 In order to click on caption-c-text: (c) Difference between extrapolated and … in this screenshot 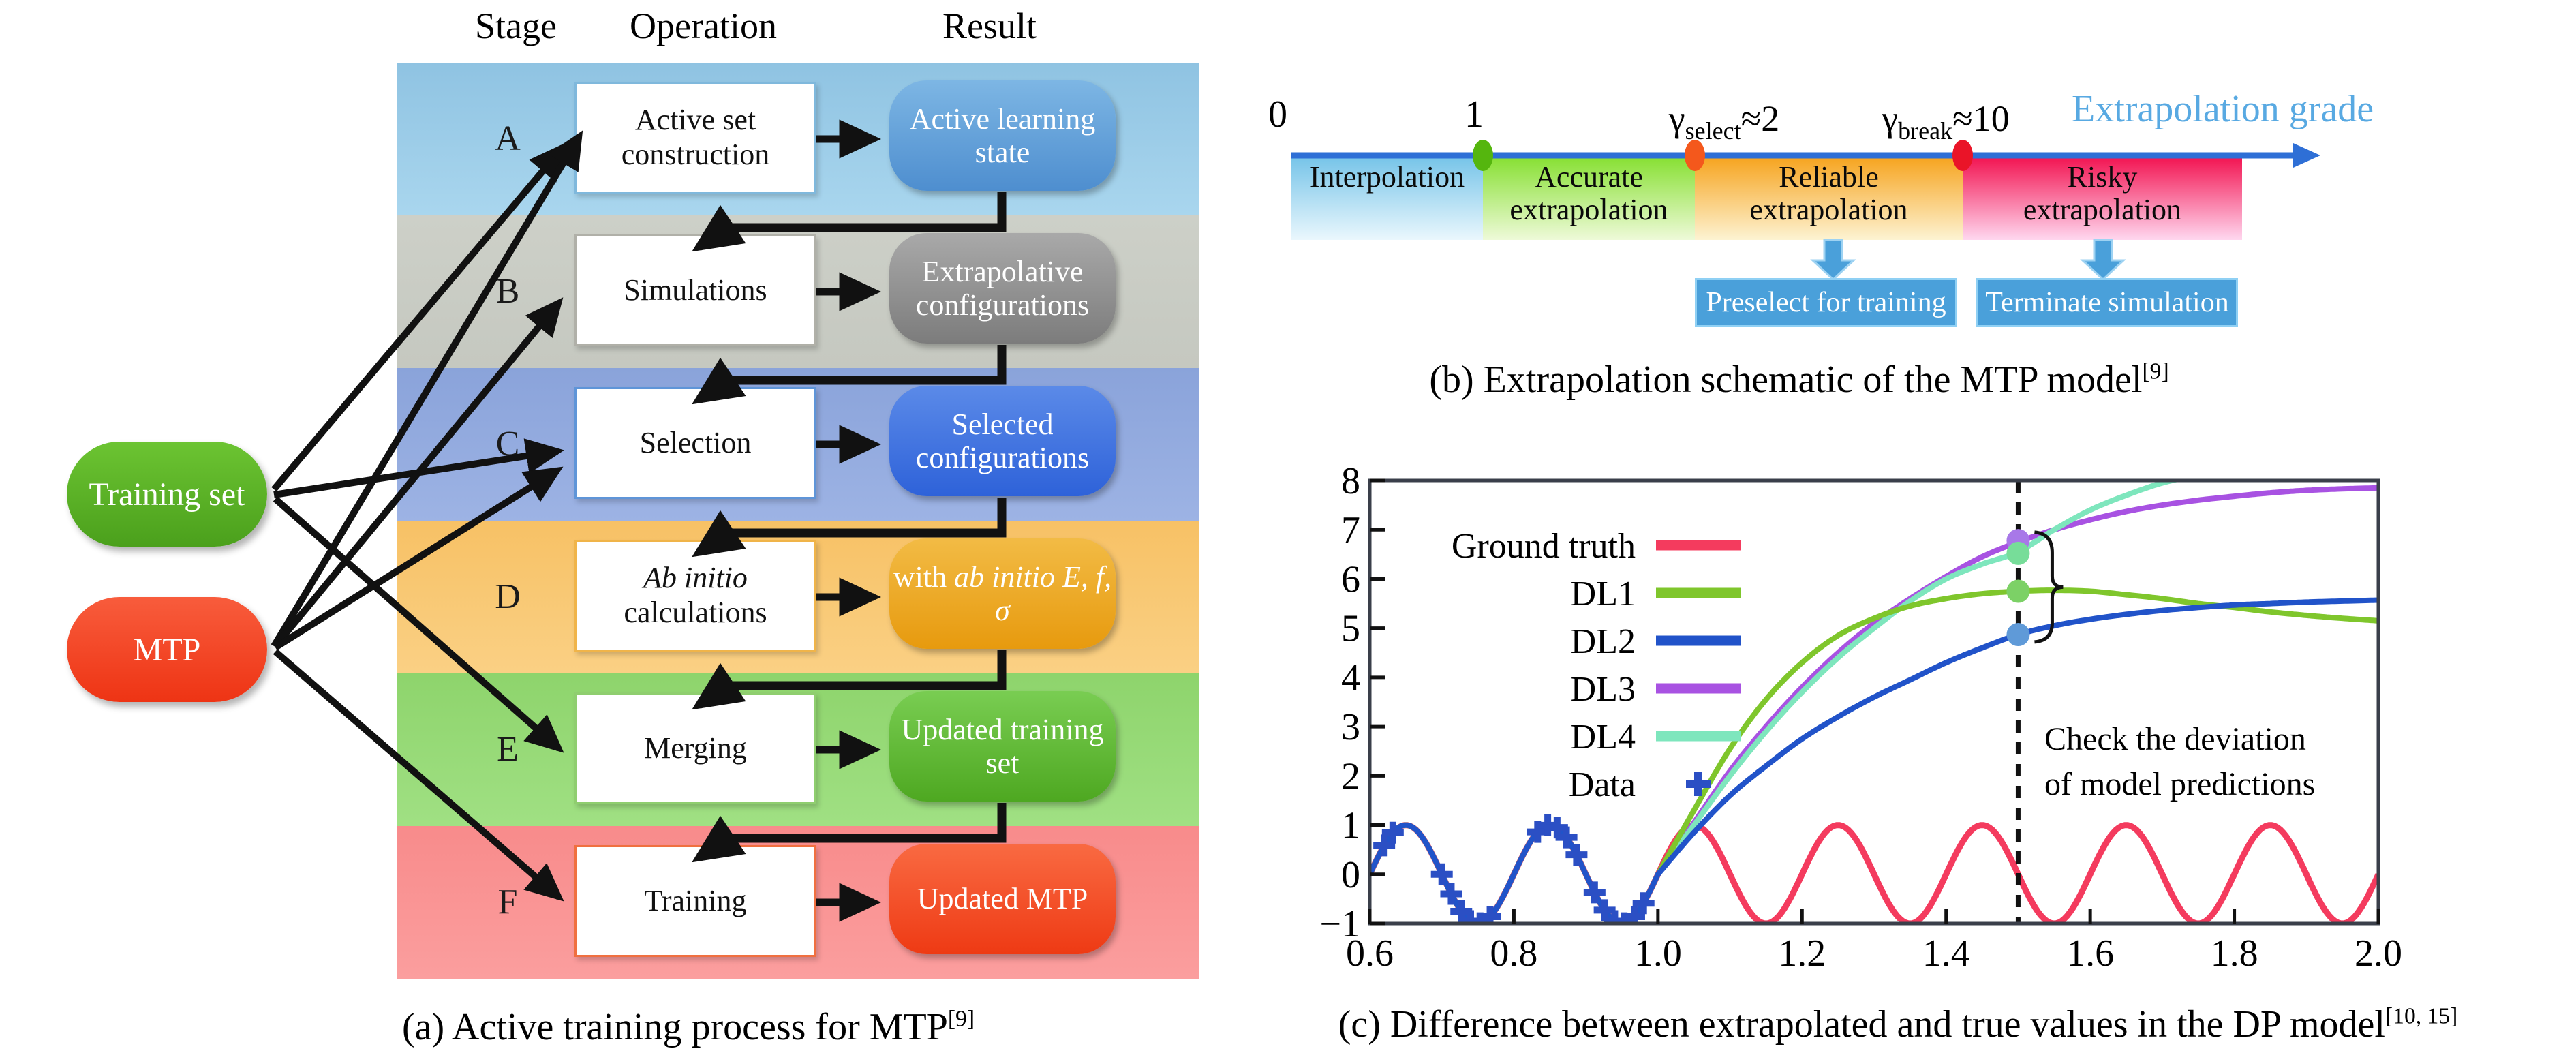, I will do `click(1861, 1024)`.